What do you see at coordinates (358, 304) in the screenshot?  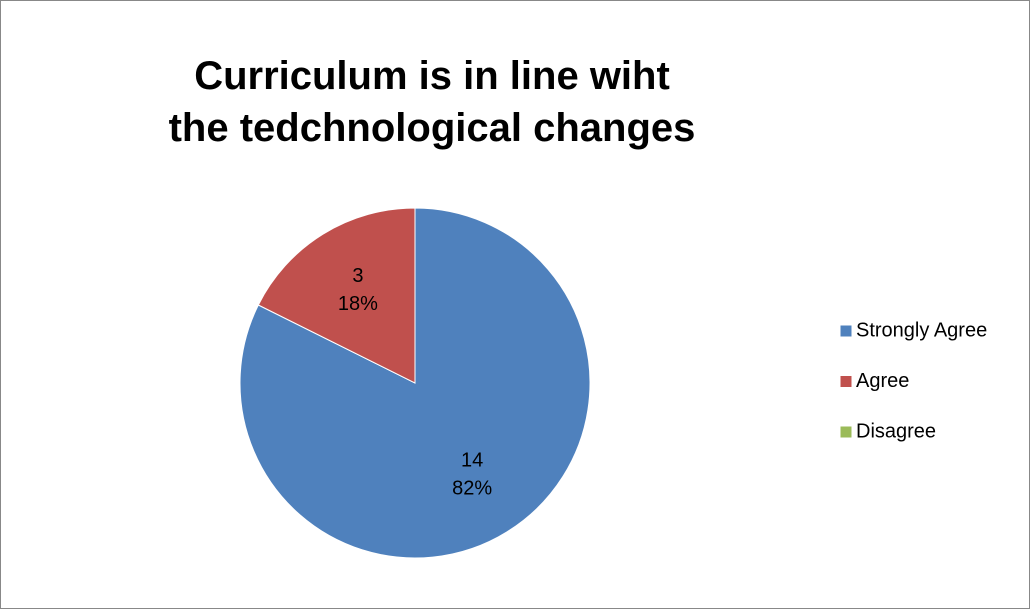 I see `percent-label: 18%` at bounding box center [358, 304].